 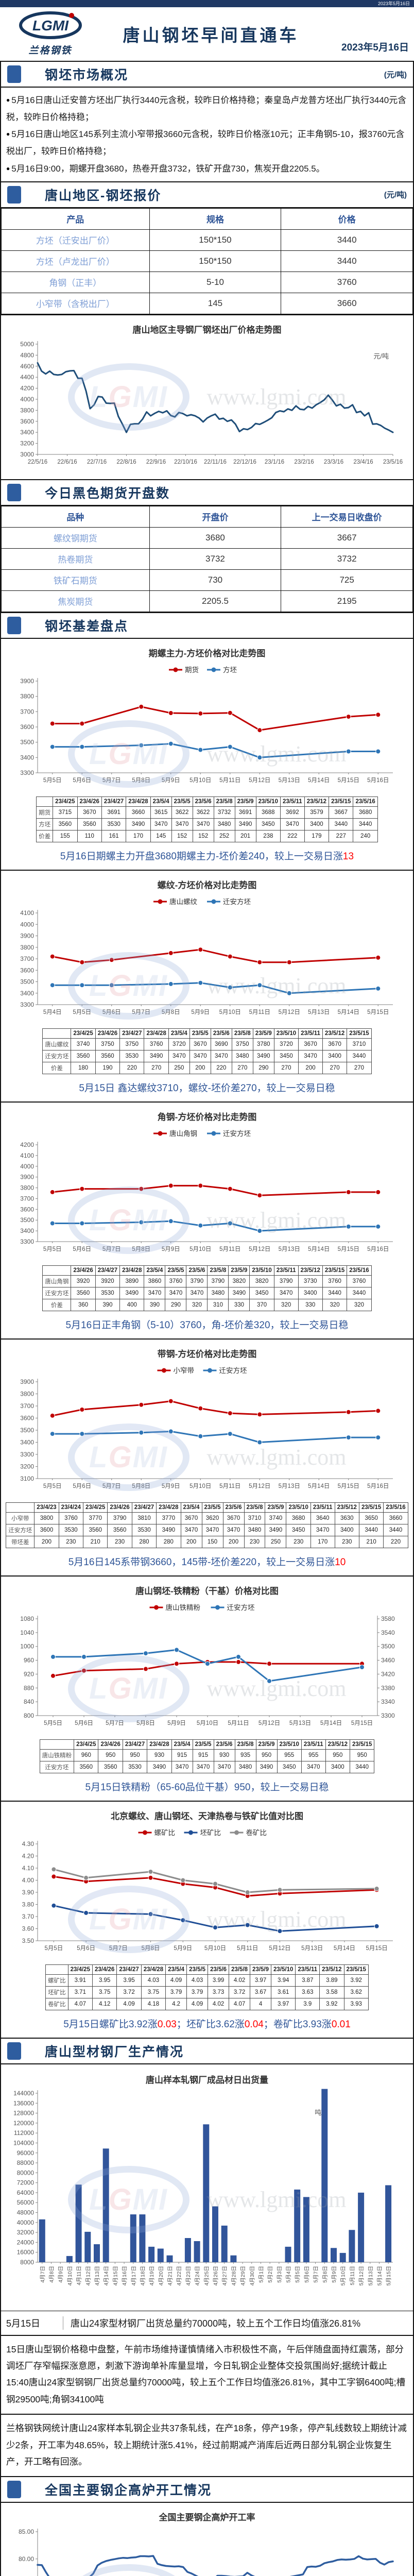 What do you see at coordinates (215, 580) in the screenshot?
I see `table-cell: 730` at bounding box center [215, 580].